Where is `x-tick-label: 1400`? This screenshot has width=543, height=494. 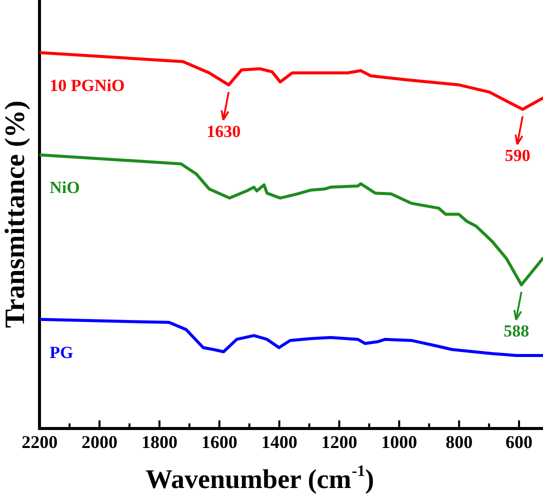 x-tick-label: 1400 is located at coordinates (279, 442).